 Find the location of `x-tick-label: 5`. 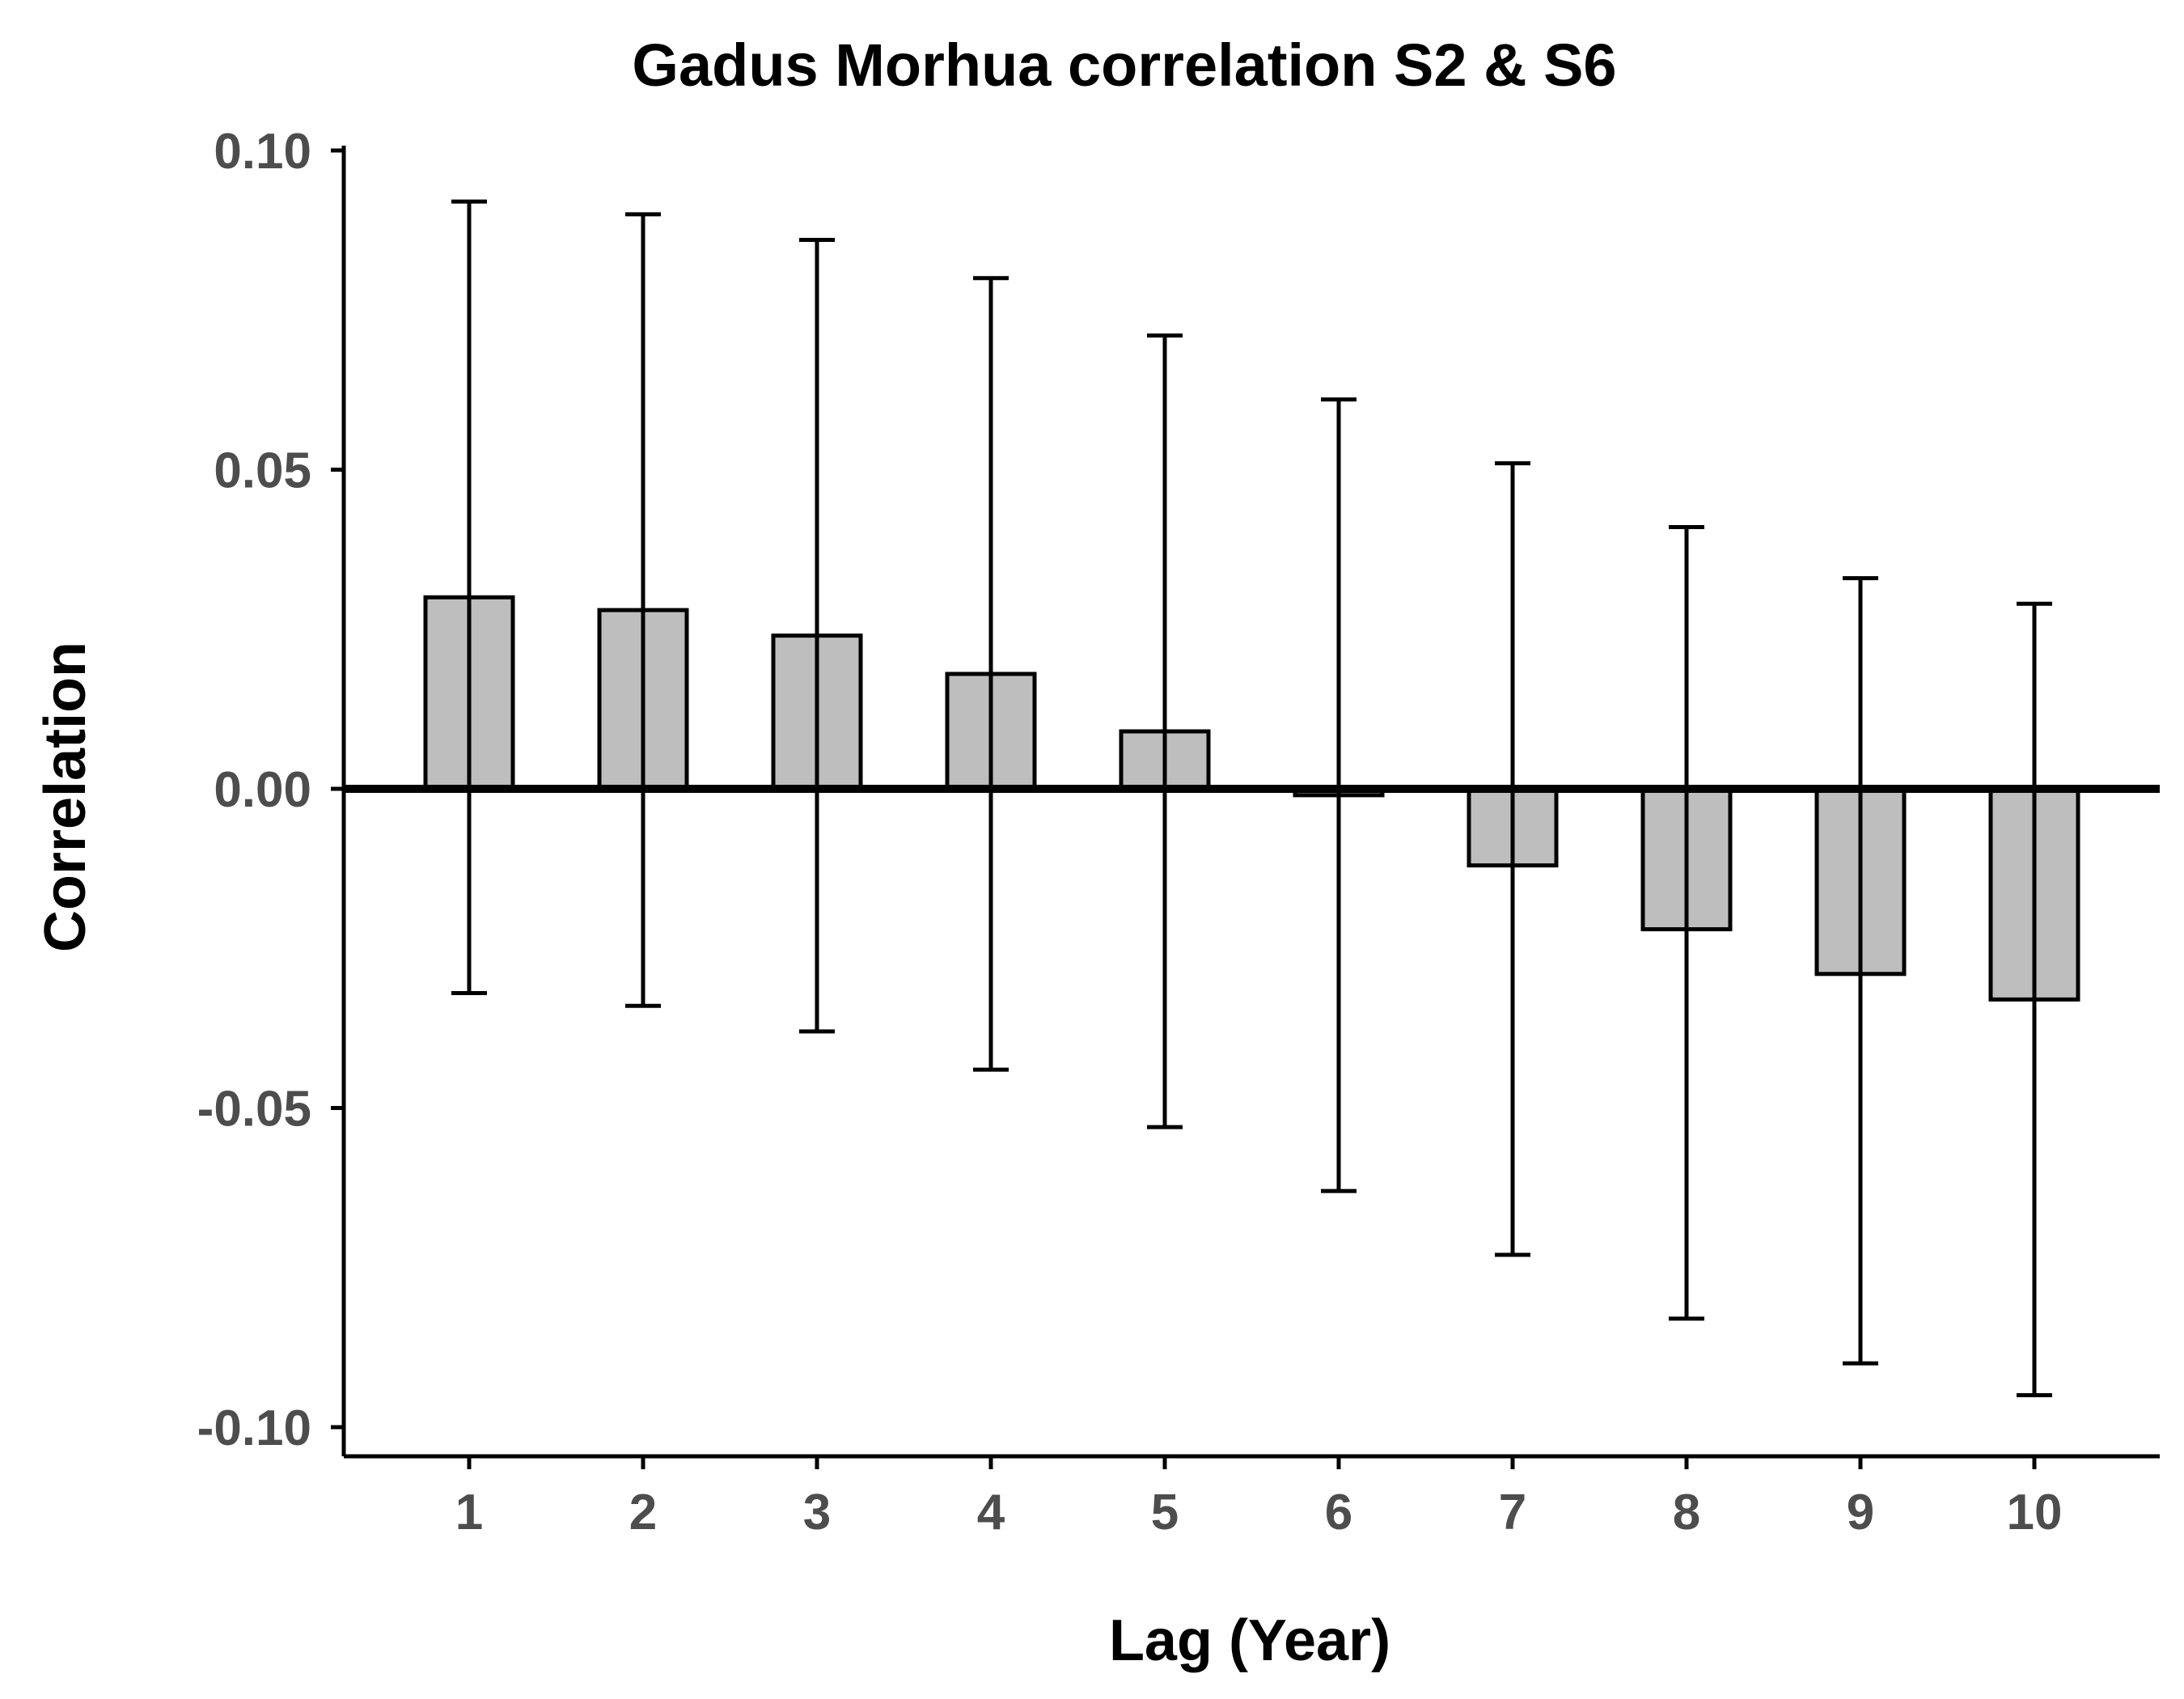

x-tick-label: 5 is located at coordinates (1165, 1512).